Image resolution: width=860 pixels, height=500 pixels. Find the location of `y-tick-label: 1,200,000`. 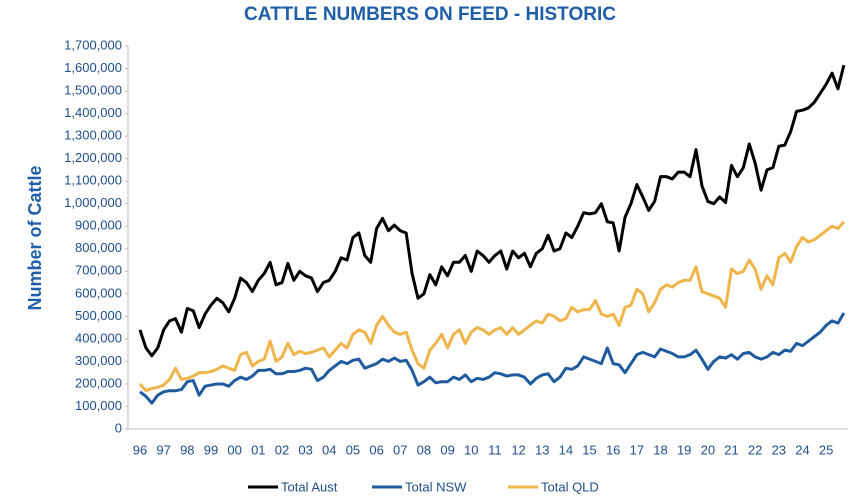

y-tick-label: 1,200,000 is located at coordinates (93, 157).